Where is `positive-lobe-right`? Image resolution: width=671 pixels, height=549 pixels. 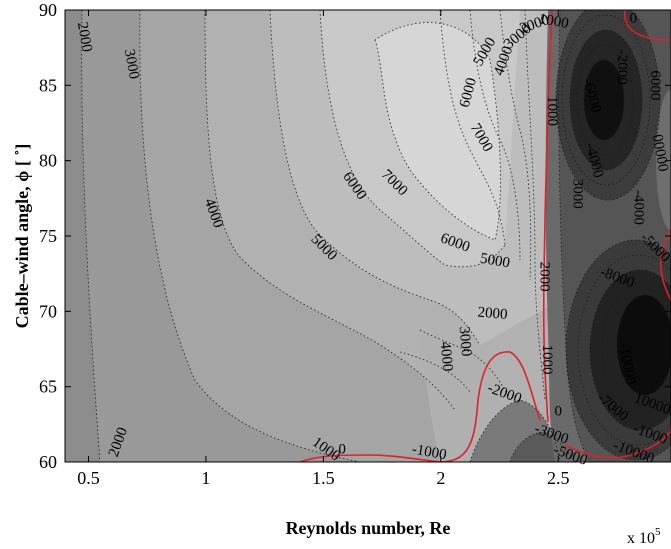
positive-lobe-right is located at coordinates (663, 160).